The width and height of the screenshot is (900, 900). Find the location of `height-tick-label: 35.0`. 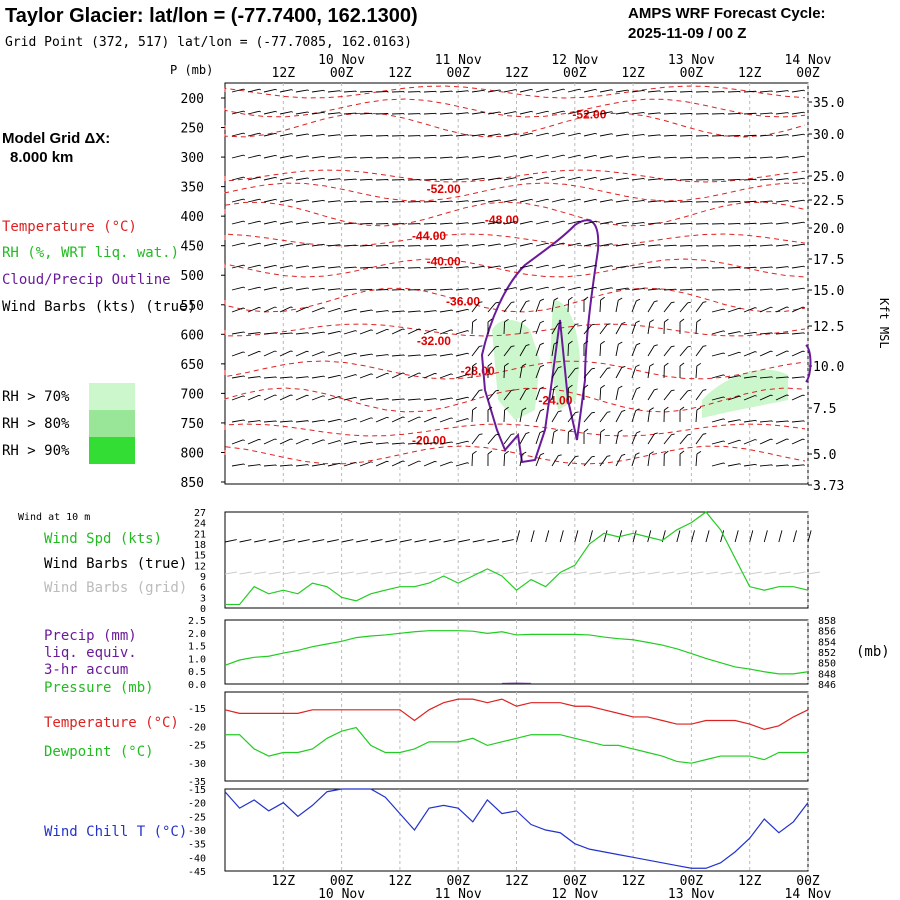

height-tick-label: 35.0 is located at coordinates (828, 103).